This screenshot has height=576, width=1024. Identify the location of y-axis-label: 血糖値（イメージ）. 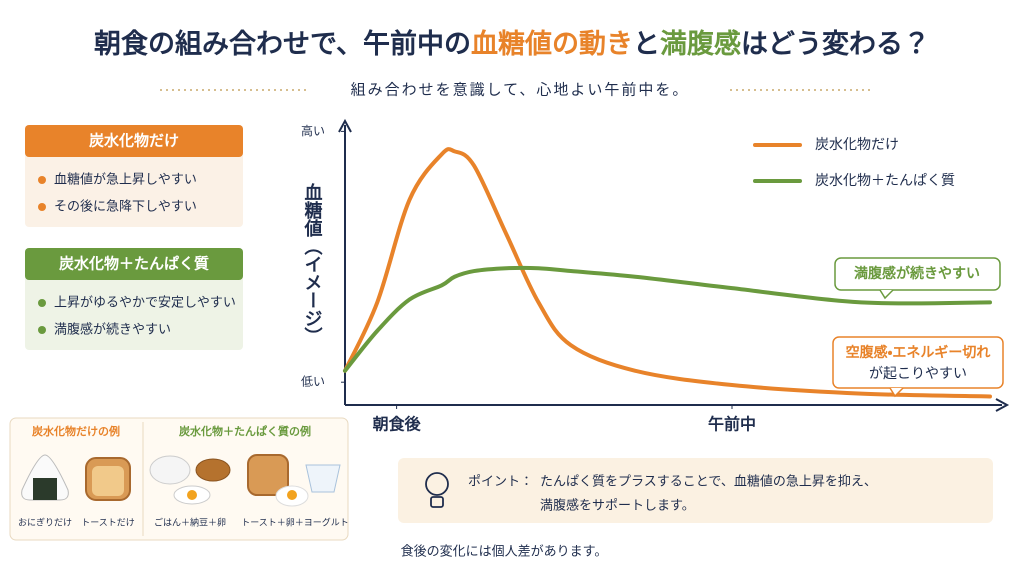
(313, 263).